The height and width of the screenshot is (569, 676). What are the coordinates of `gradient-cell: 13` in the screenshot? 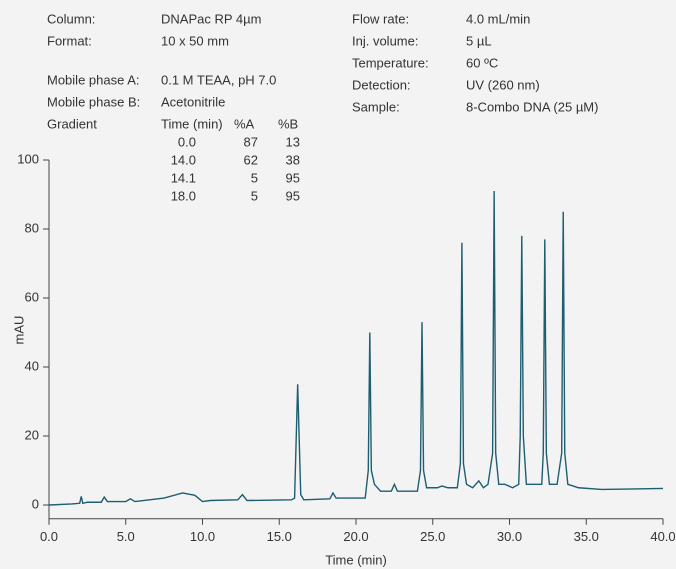 It's located at (293, 141).